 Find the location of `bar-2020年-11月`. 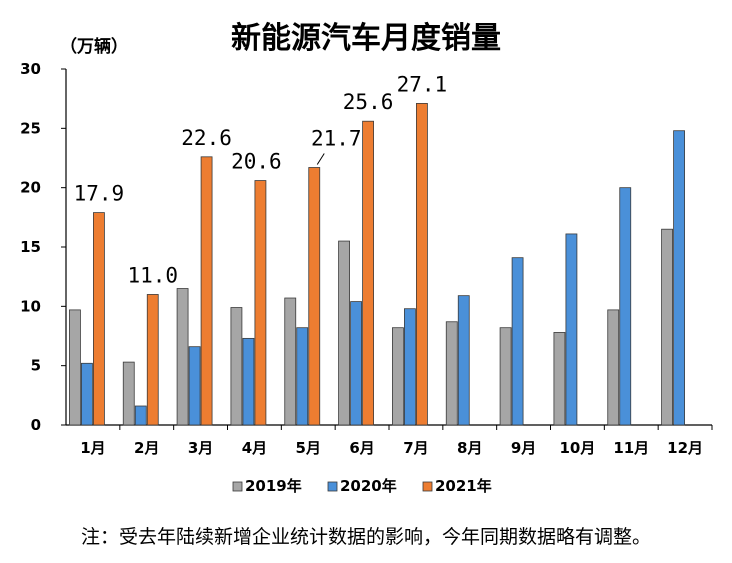

bar-2020年-11月 is located at coordinates (625, 306).